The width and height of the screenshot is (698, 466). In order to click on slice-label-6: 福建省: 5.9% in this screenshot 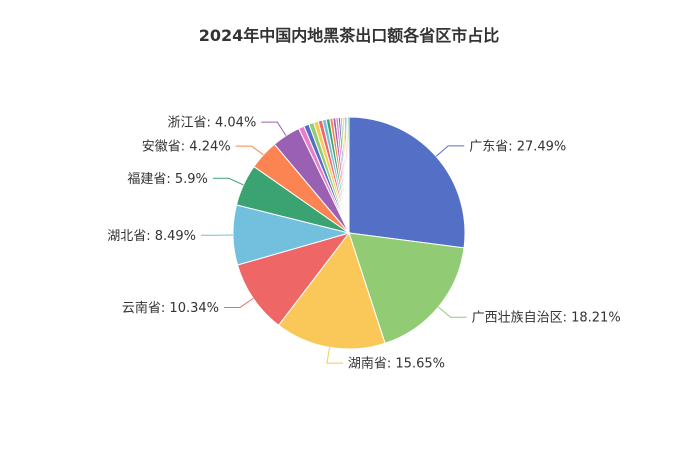, I will do `click(167, 179)`.